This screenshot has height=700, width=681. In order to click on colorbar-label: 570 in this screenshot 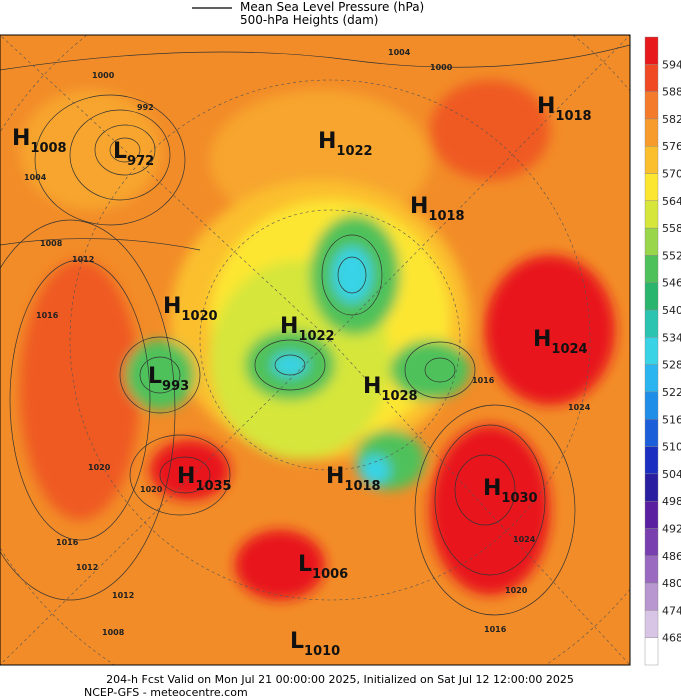, I will do `click(671, 174)`.